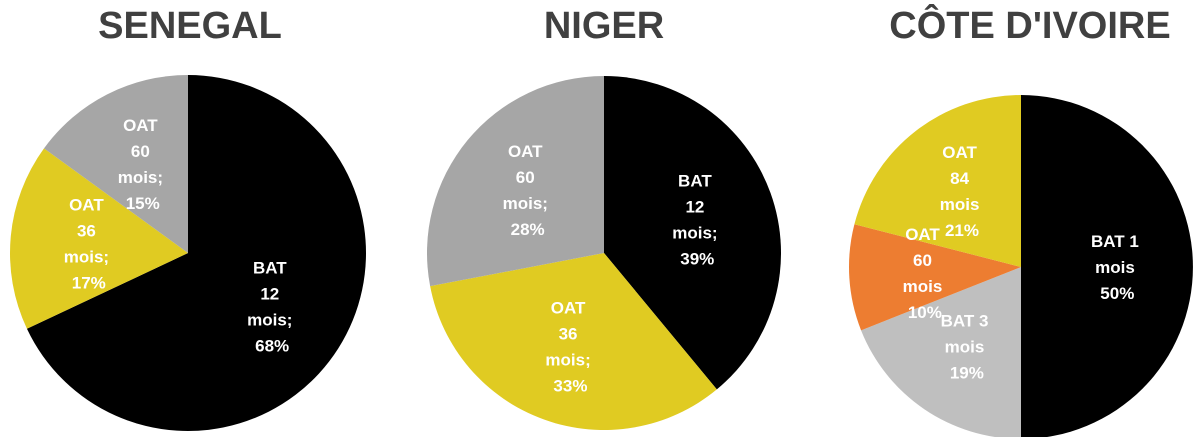 The image size is (1194, 437). Describe the element at coordinates (272, 306) in the screenshot. I see `data-label: BAT 12 mois; 68%` at that location.